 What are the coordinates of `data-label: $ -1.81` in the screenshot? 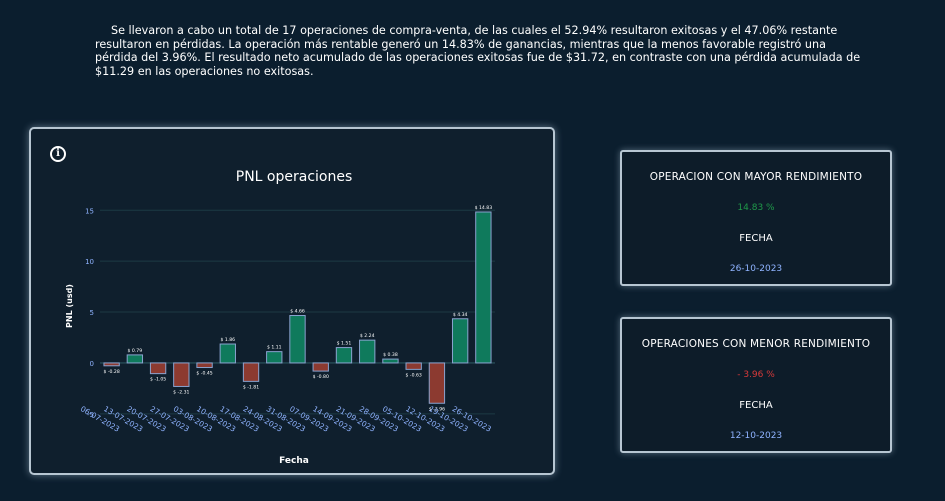 It's located at (251, 387).